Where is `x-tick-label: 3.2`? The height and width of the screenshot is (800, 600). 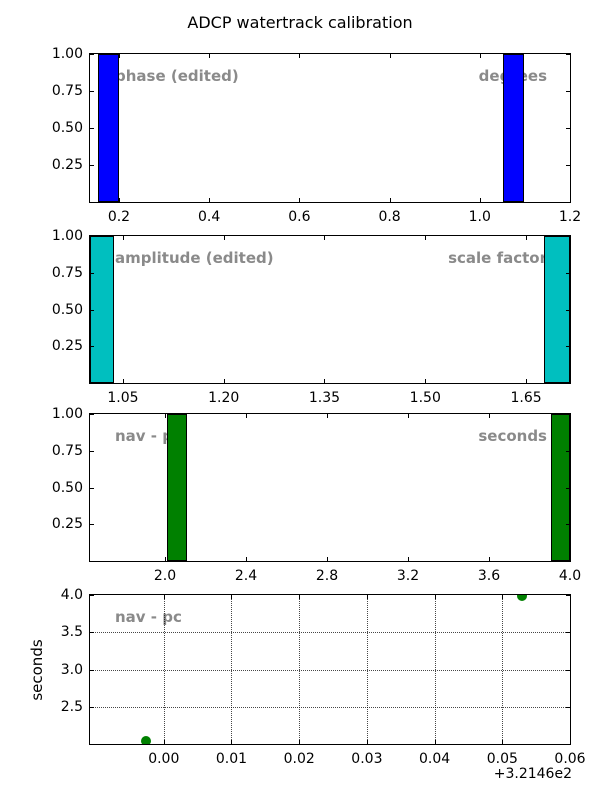
x-tick-label: 3.2 is located at coordinates (408, 576).